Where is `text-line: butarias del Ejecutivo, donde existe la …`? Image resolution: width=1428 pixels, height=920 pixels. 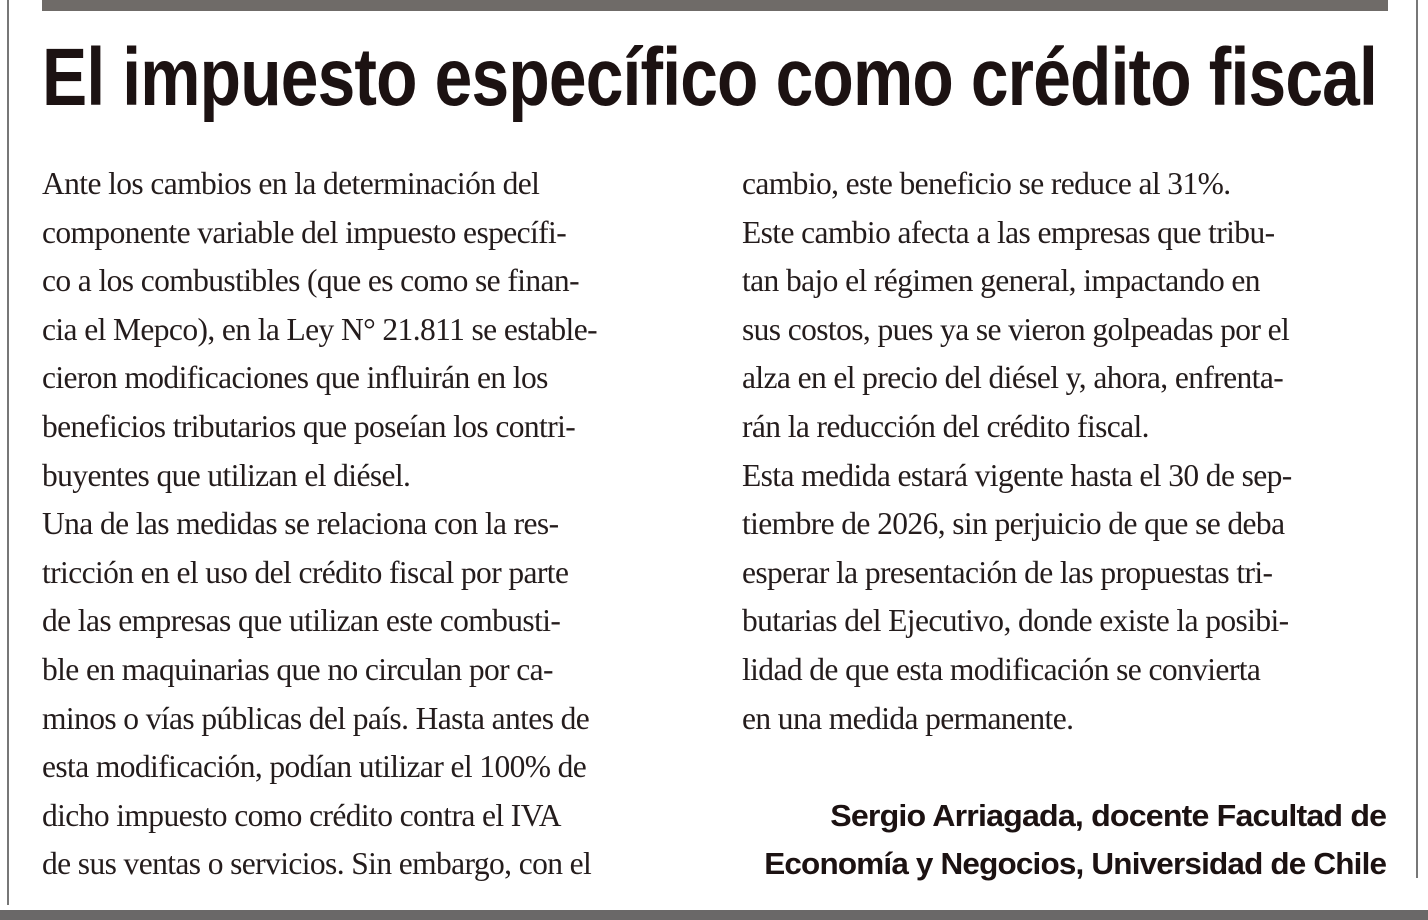 text-line: butarias del Ejecutivo, donde existe la … is located at coordinates (1015, 621).